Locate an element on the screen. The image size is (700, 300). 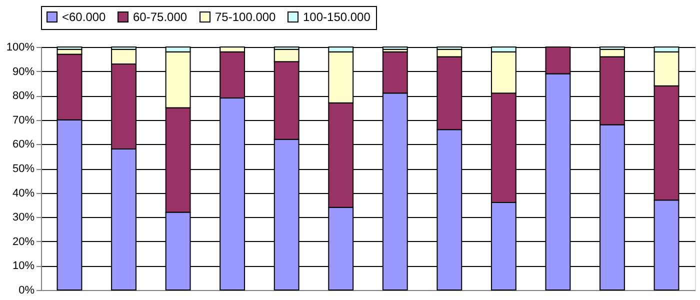
y-tick-label: 90% is located at coordinates (23, 72).